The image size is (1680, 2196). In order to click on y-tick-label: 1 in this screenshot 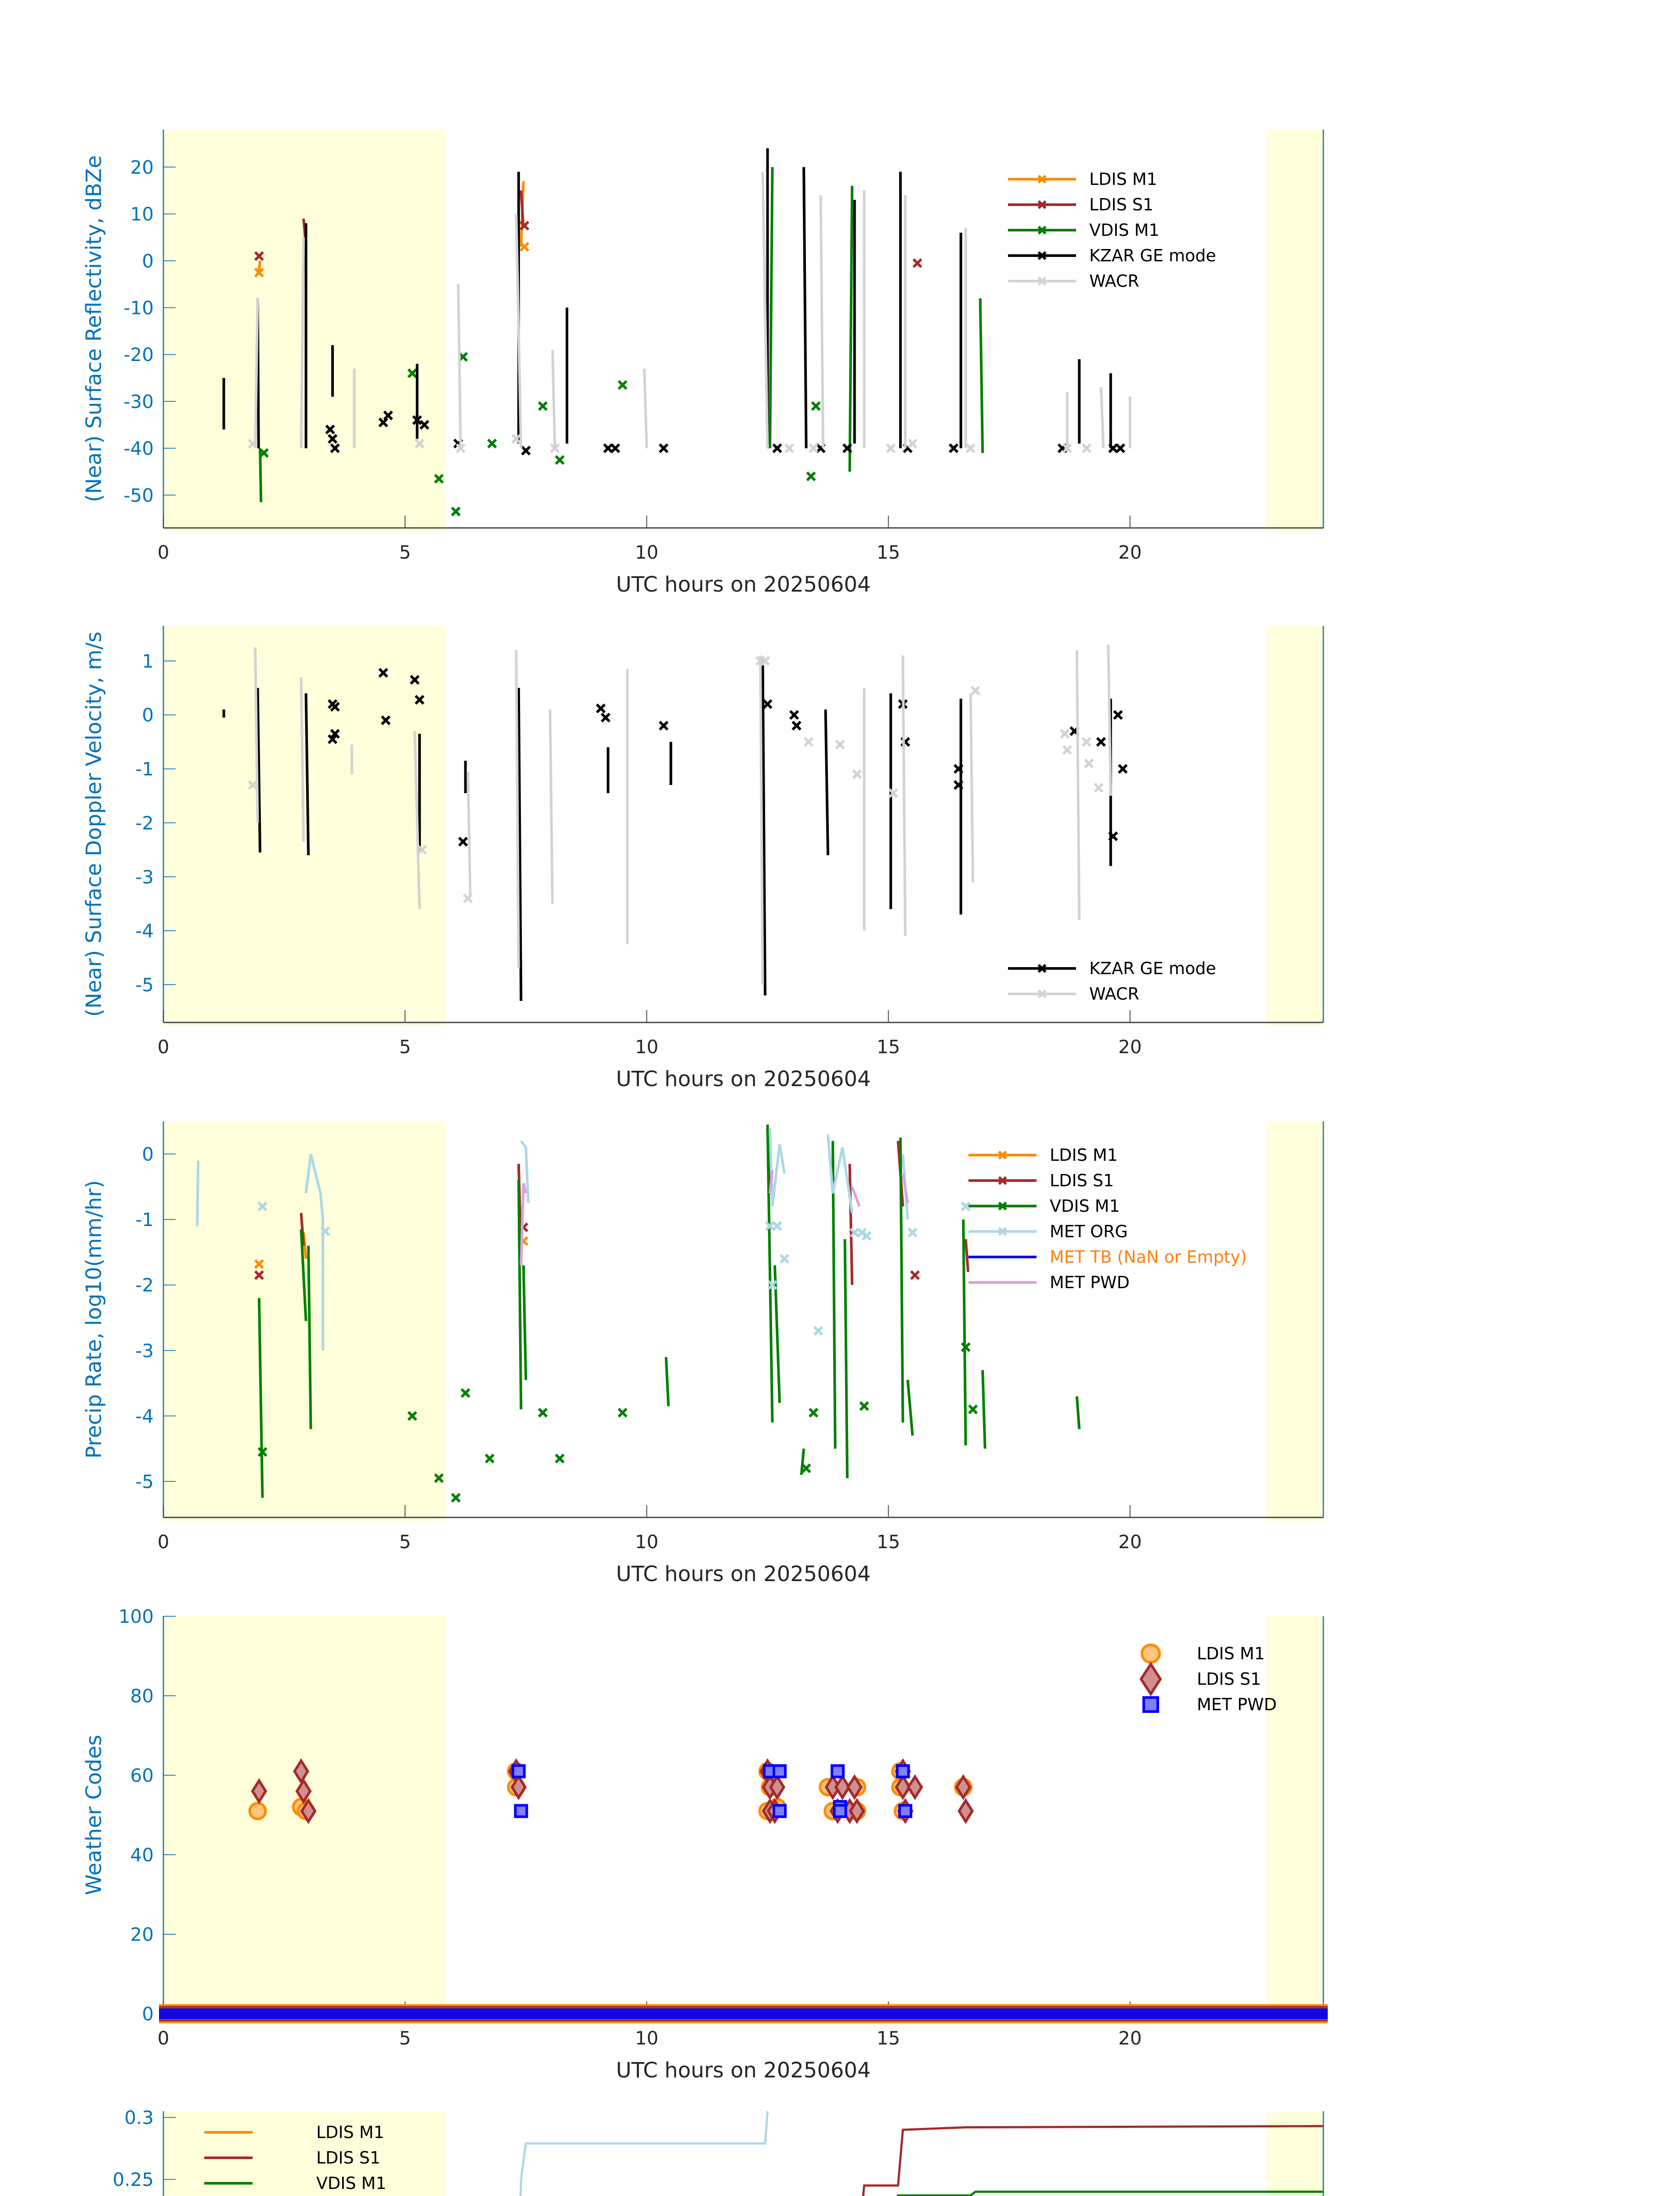, I will do `click(148, 661)`.